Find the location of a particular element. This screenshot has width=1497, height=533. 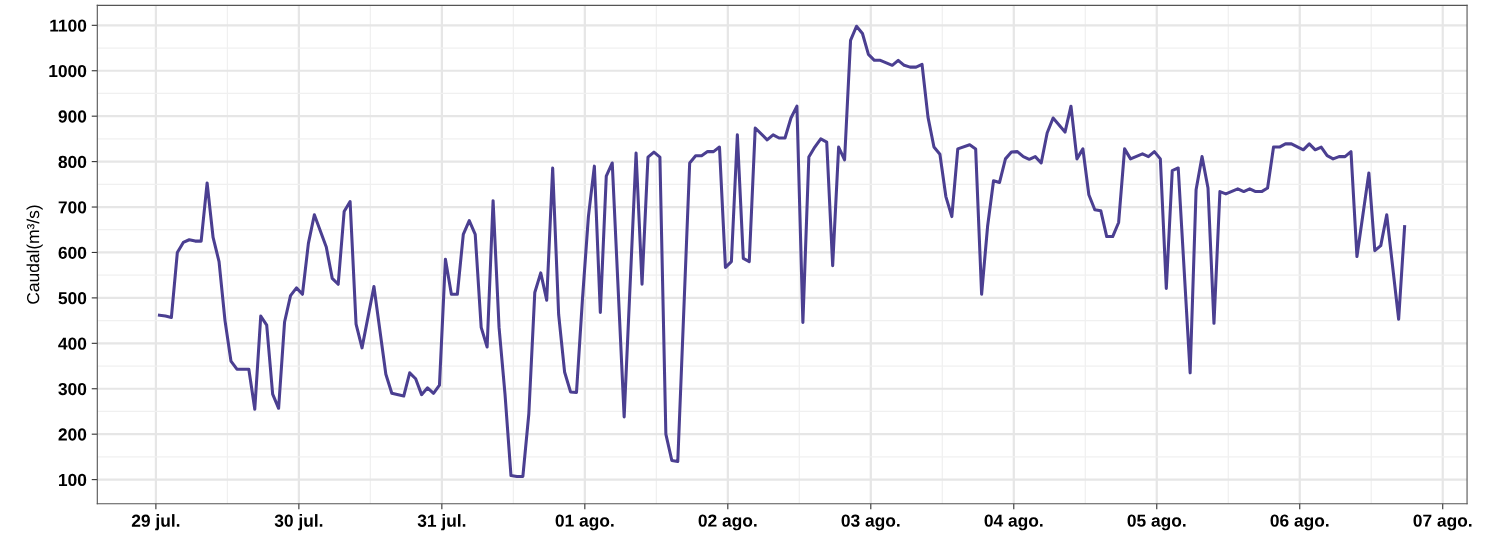

y-tick-label: 400 is located at coordinates (72, 343).